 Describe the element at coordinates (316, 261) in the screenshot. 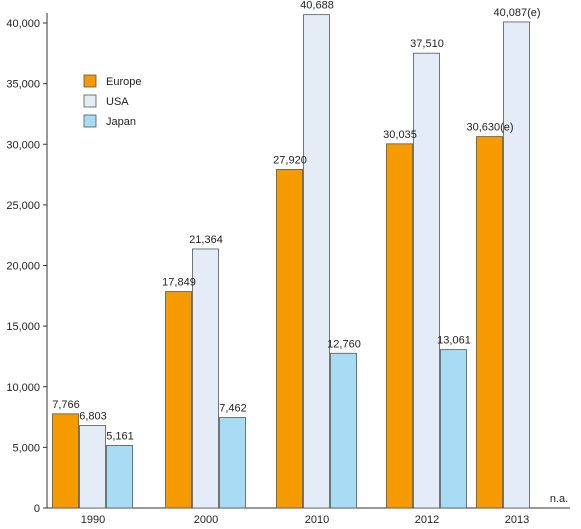

I see `bar-usa-2010` at that location.